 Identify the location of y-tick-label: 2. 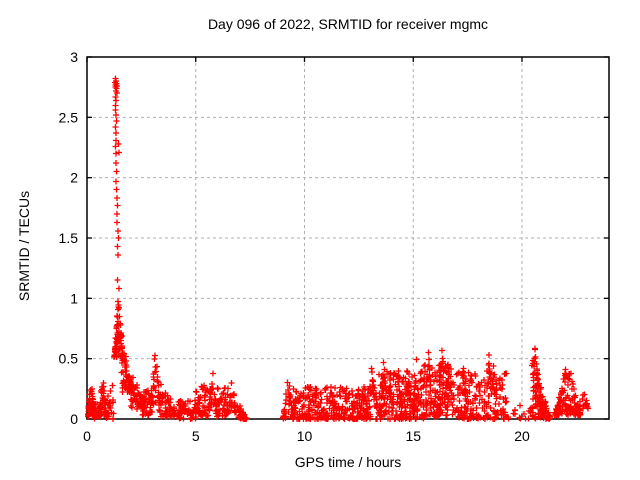
(74, 178).